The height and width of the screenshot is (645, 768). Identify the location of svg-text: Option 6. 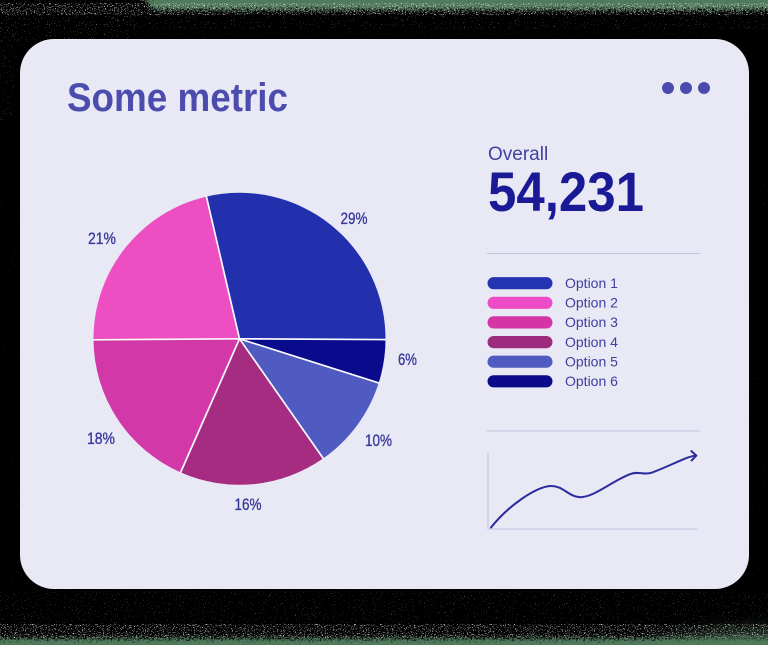
(591, 381).